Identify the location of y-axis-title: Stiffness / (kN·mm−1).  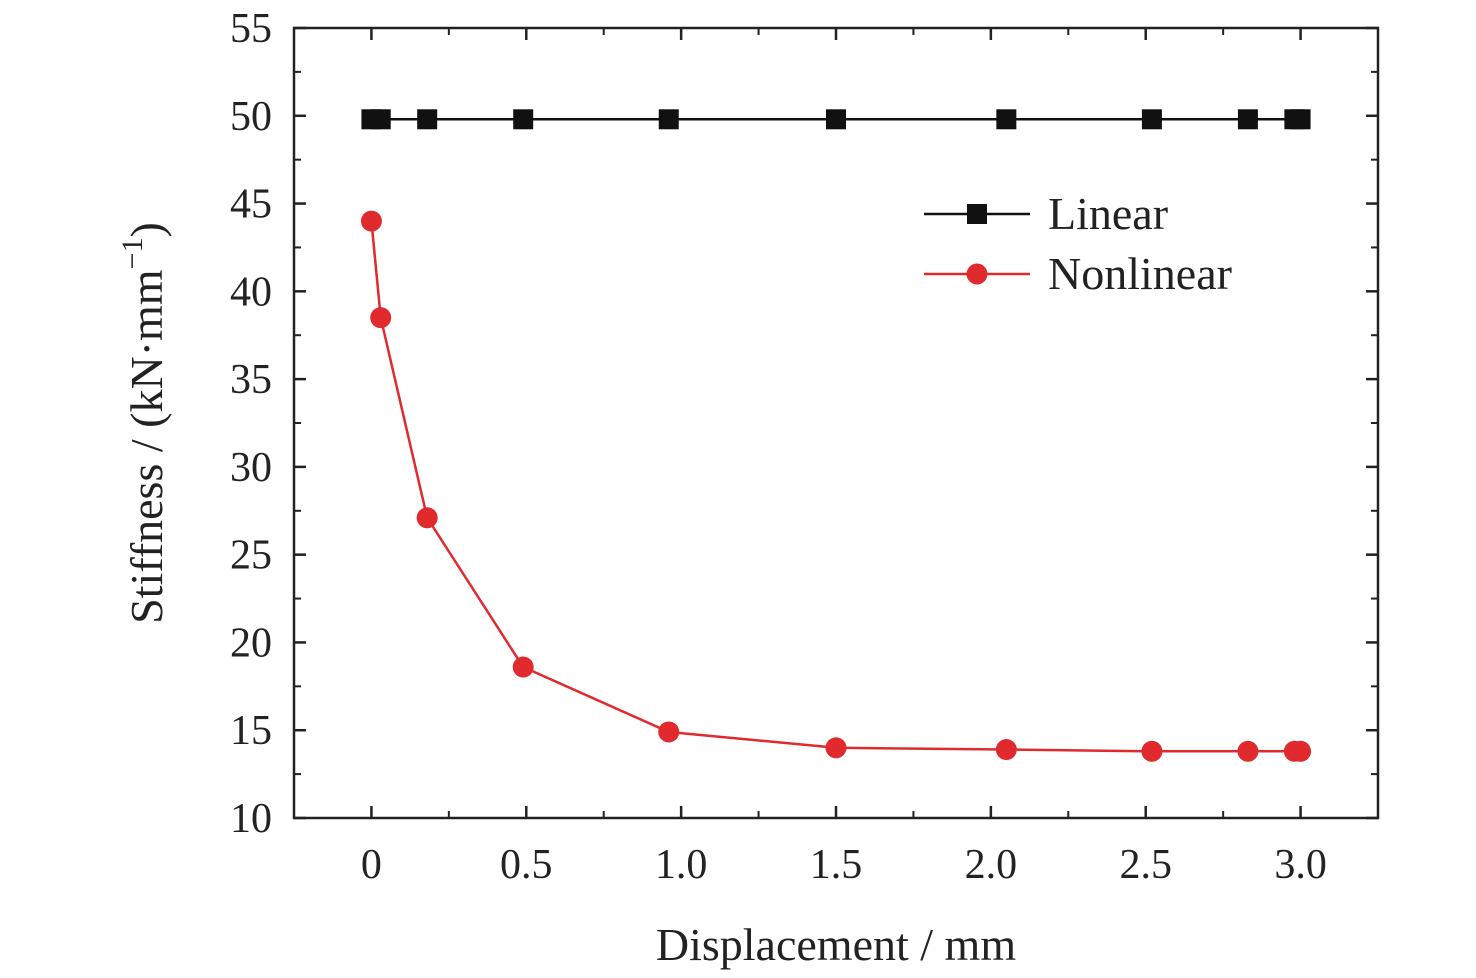
(144, 423).